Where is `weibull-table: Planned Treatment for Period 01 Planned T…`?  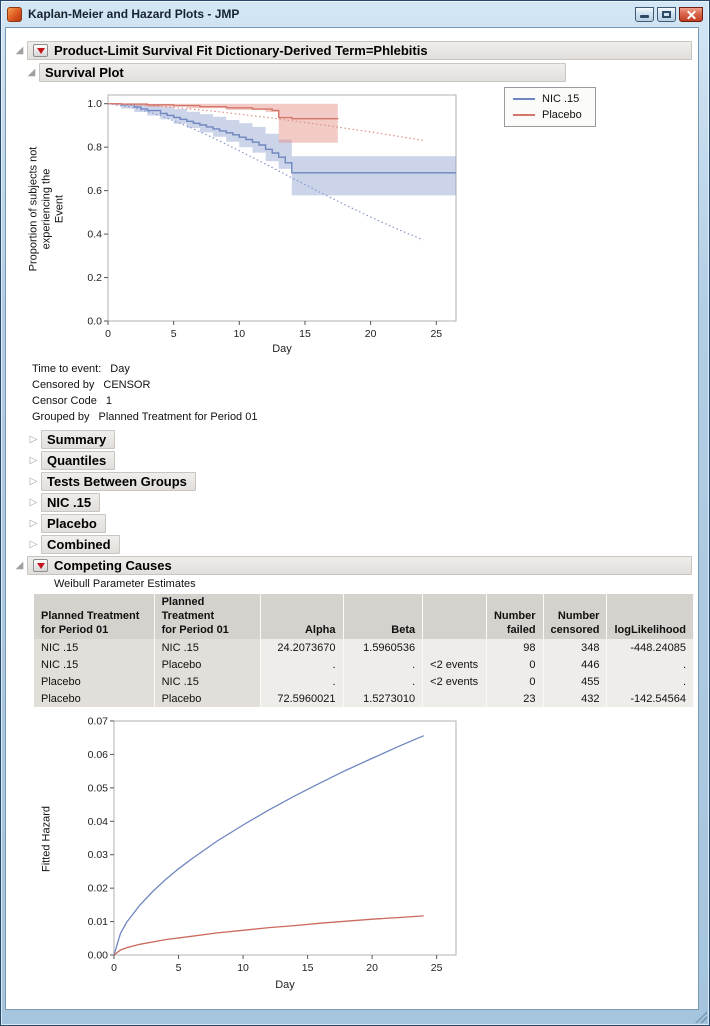 weibull-table: Planned Treatment for Period 01 Planned T… is located at coordinates (364, 651).